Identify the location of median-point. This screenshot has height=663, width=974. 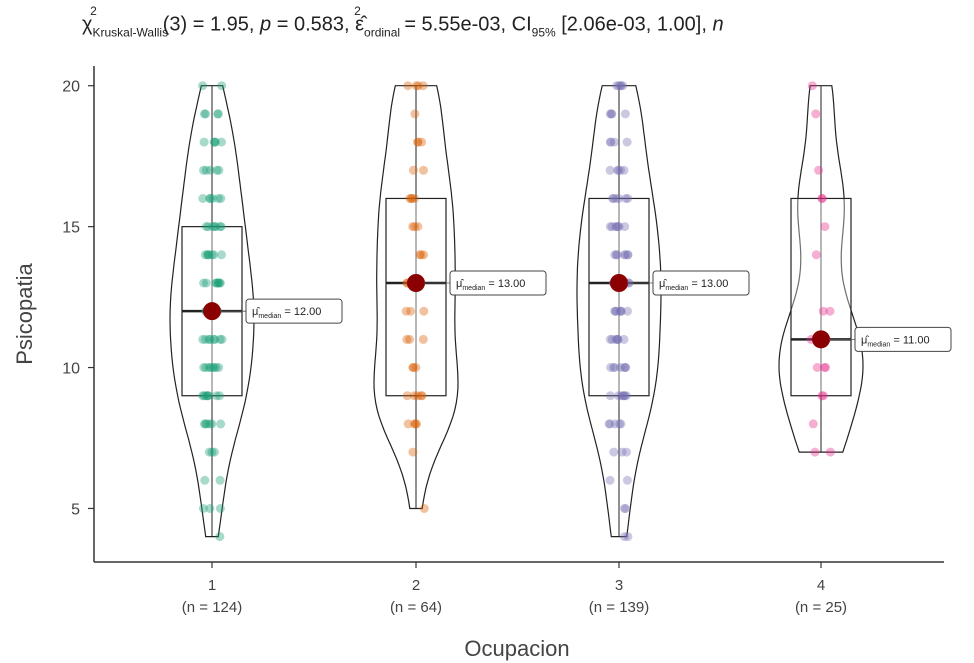
(619, 283).